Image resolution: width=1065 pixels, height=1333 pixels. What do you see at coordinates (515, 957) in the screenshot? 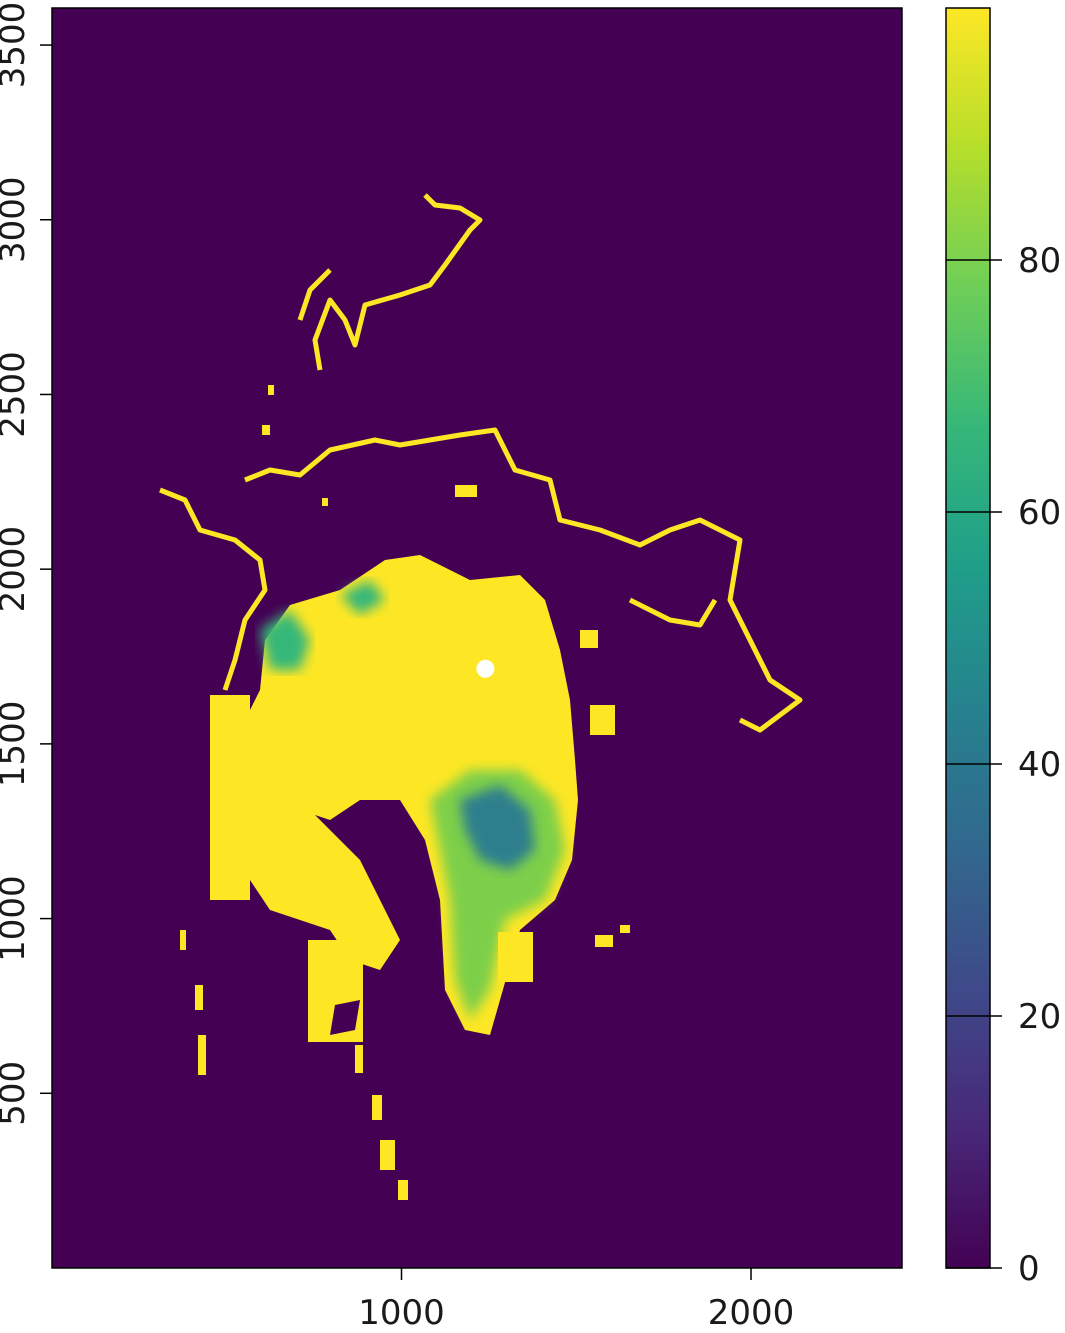
I see `greenland-sea-ice` at bounding box center [515, 957].